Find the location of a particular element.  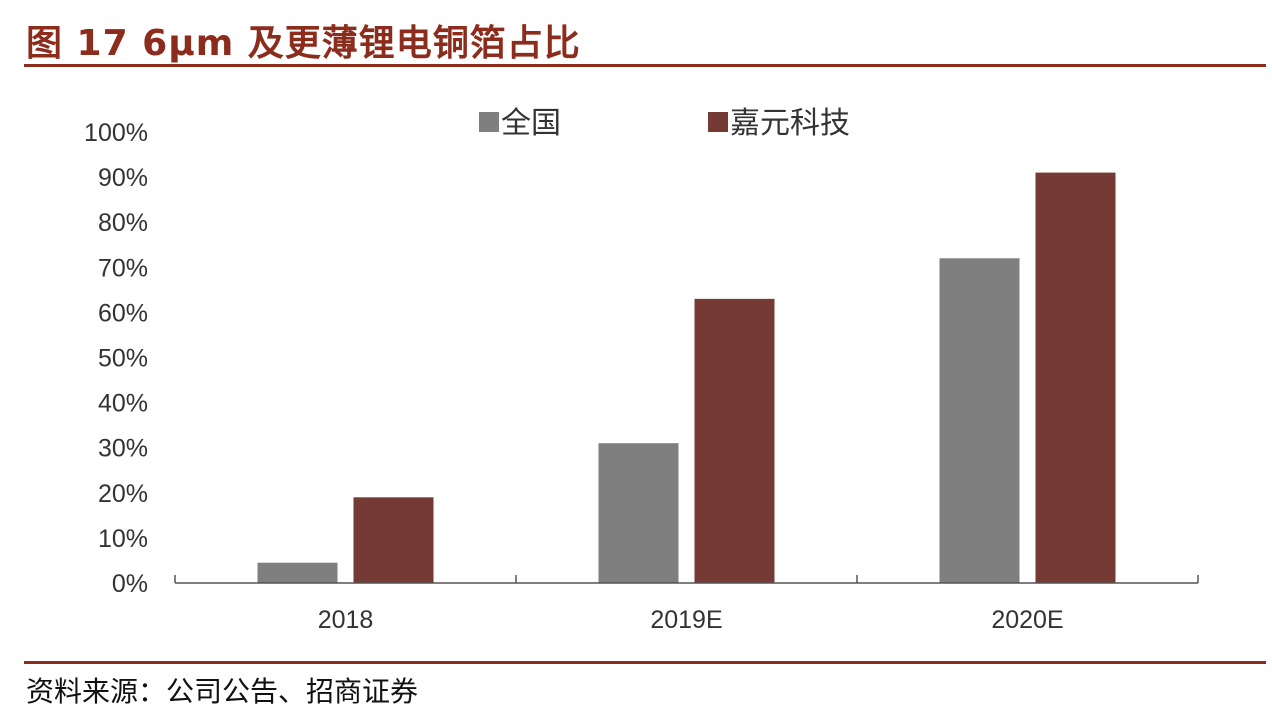

legend-label: 全国 is located at coordinates (531, 123).